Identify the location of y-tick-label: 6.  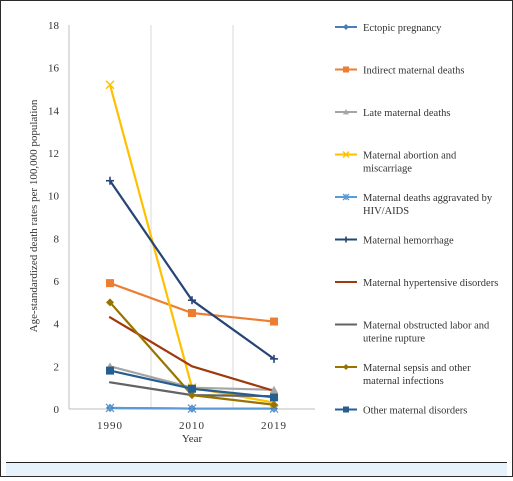
(57, 282).